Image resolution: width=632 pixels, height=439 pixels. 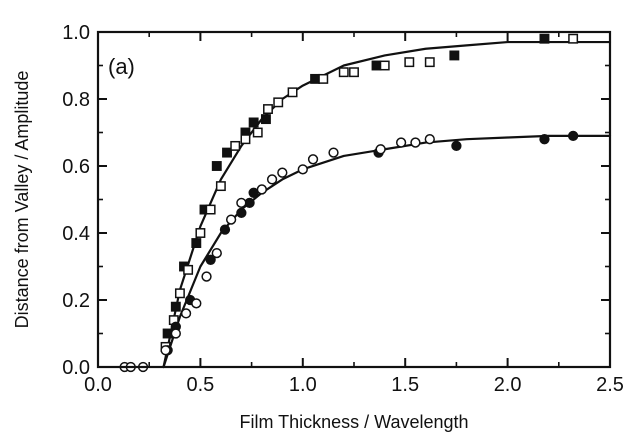 What do you see at coordinates (200, 385) in the screenshot?
I see `x-tick-label: 0.5` at bounding box center [200, 385].